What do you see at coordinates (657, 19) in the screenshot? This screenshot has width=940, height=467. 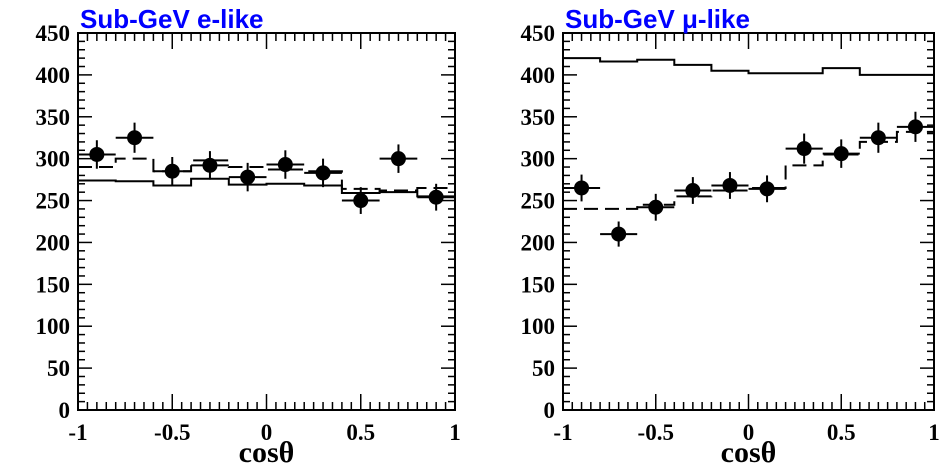 I see `chart-title: Sub-GeV μ-like` at bounding box center [657, 19].